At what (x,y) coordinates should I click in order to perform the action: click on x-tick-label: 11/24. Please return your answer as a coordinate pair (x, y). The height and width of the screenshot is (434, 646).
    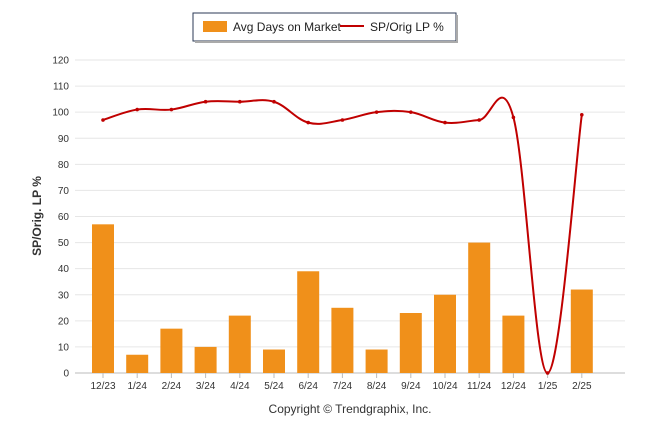
    Looking at the image, I should click on (479, 386).